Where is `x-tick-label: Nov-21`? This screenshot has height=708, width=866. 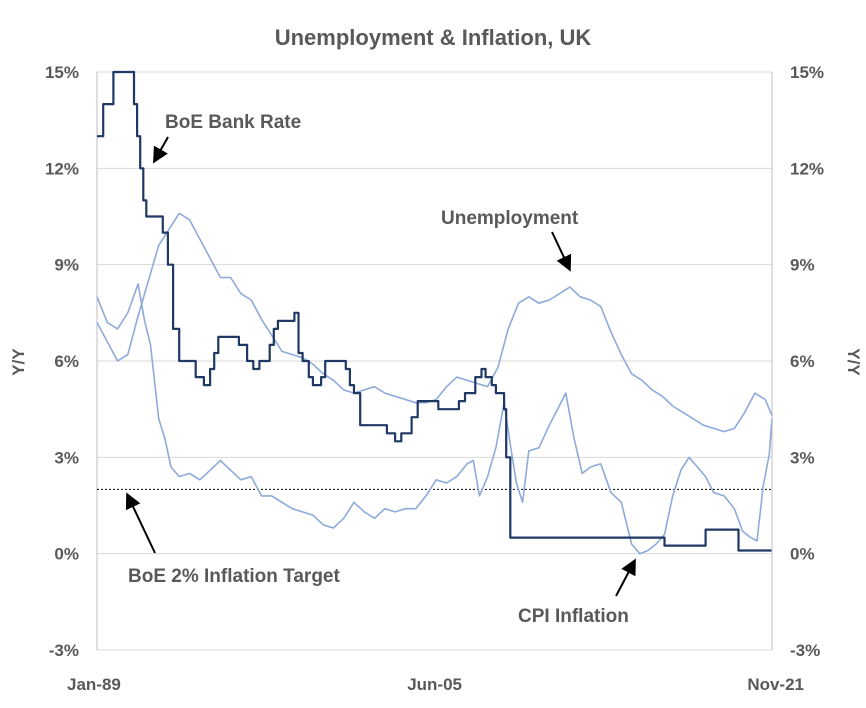 x-tick-label: Nov-21 is located at coordinates (775, 684).